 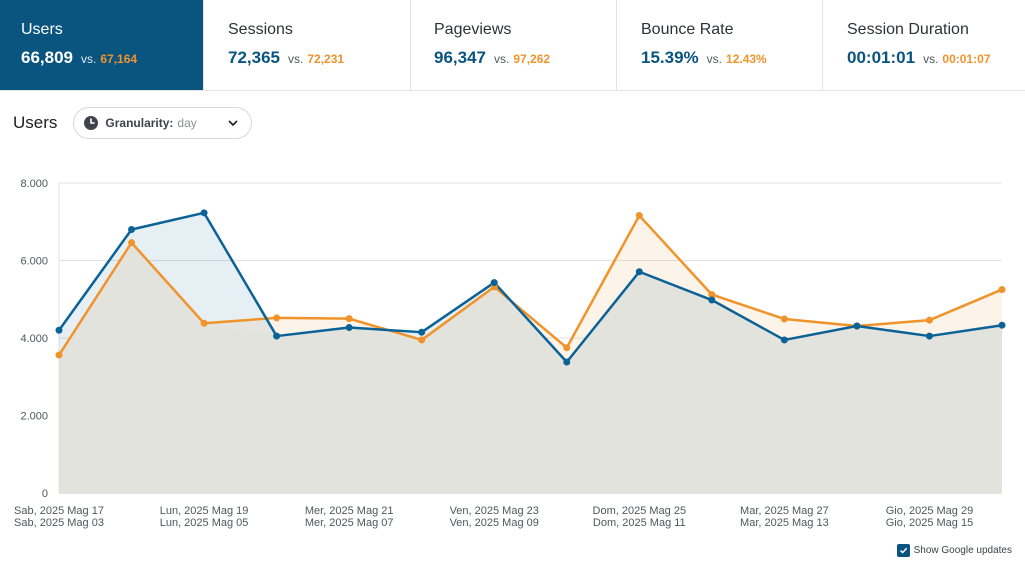 What do you see at coordinates (59, 511) in the screenshot?
I see `x-tick-label-current: Sab, 2025 Mag 17` at bounding box center [59, 511].